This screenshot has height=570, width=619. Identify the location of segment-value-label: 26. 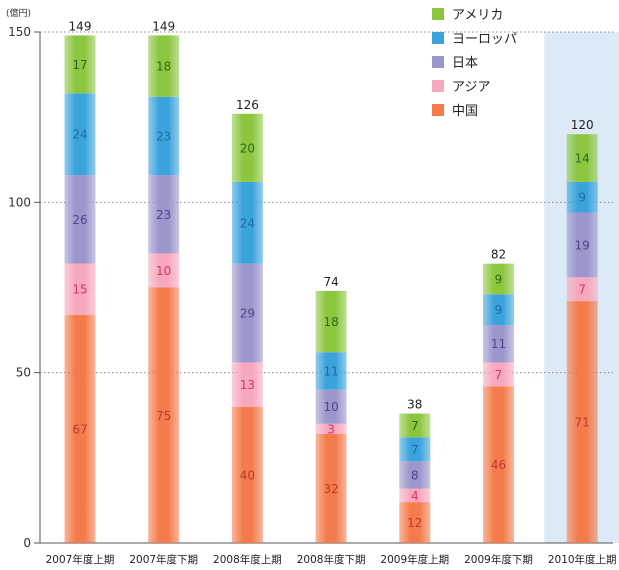
(79, 220).